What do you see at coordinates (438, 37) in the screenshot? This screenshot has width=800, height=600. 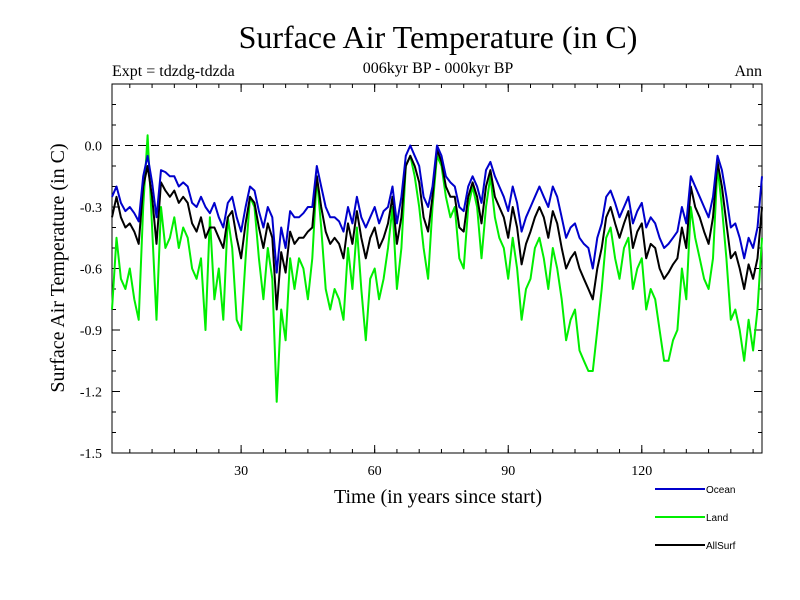 I see `chart-title: Surface Air Temperature (in C)` at bounding box center [438, 37].